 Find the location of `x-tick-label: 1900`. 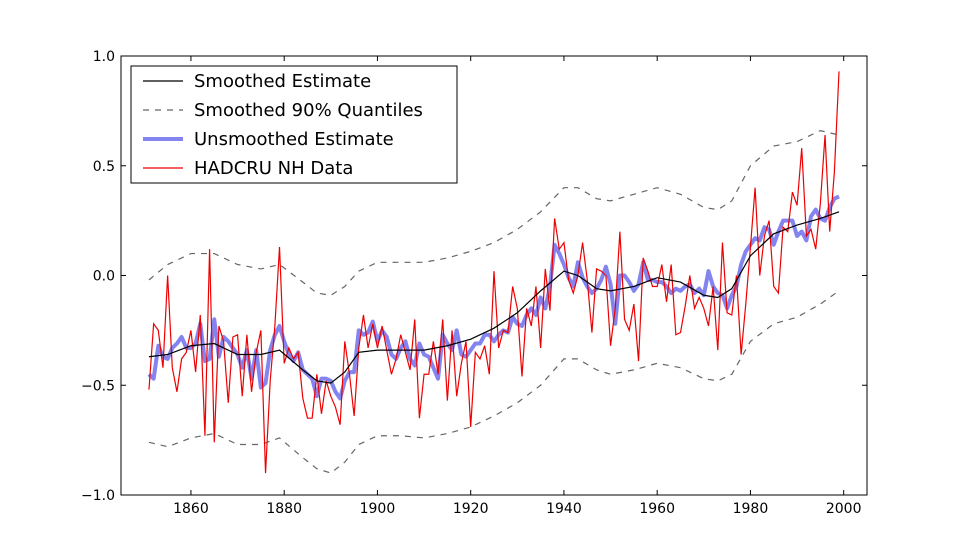

x-tick-label: 1900 is located at coordinates (378, 509).